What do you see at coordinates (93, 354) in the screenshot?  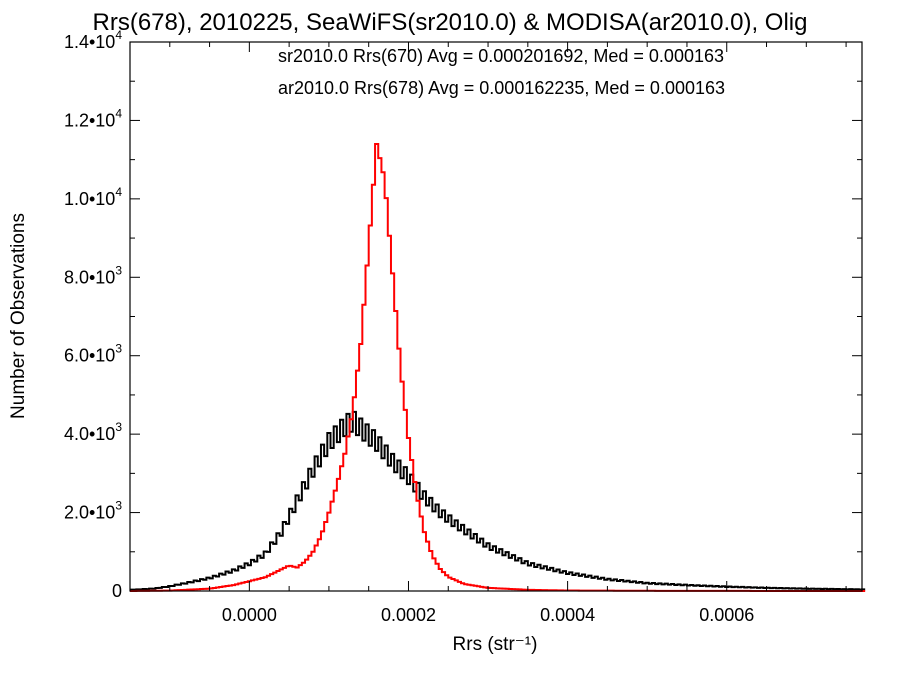 I see `y-tick-label: 6.0•103` at bounding box center [93, 354].